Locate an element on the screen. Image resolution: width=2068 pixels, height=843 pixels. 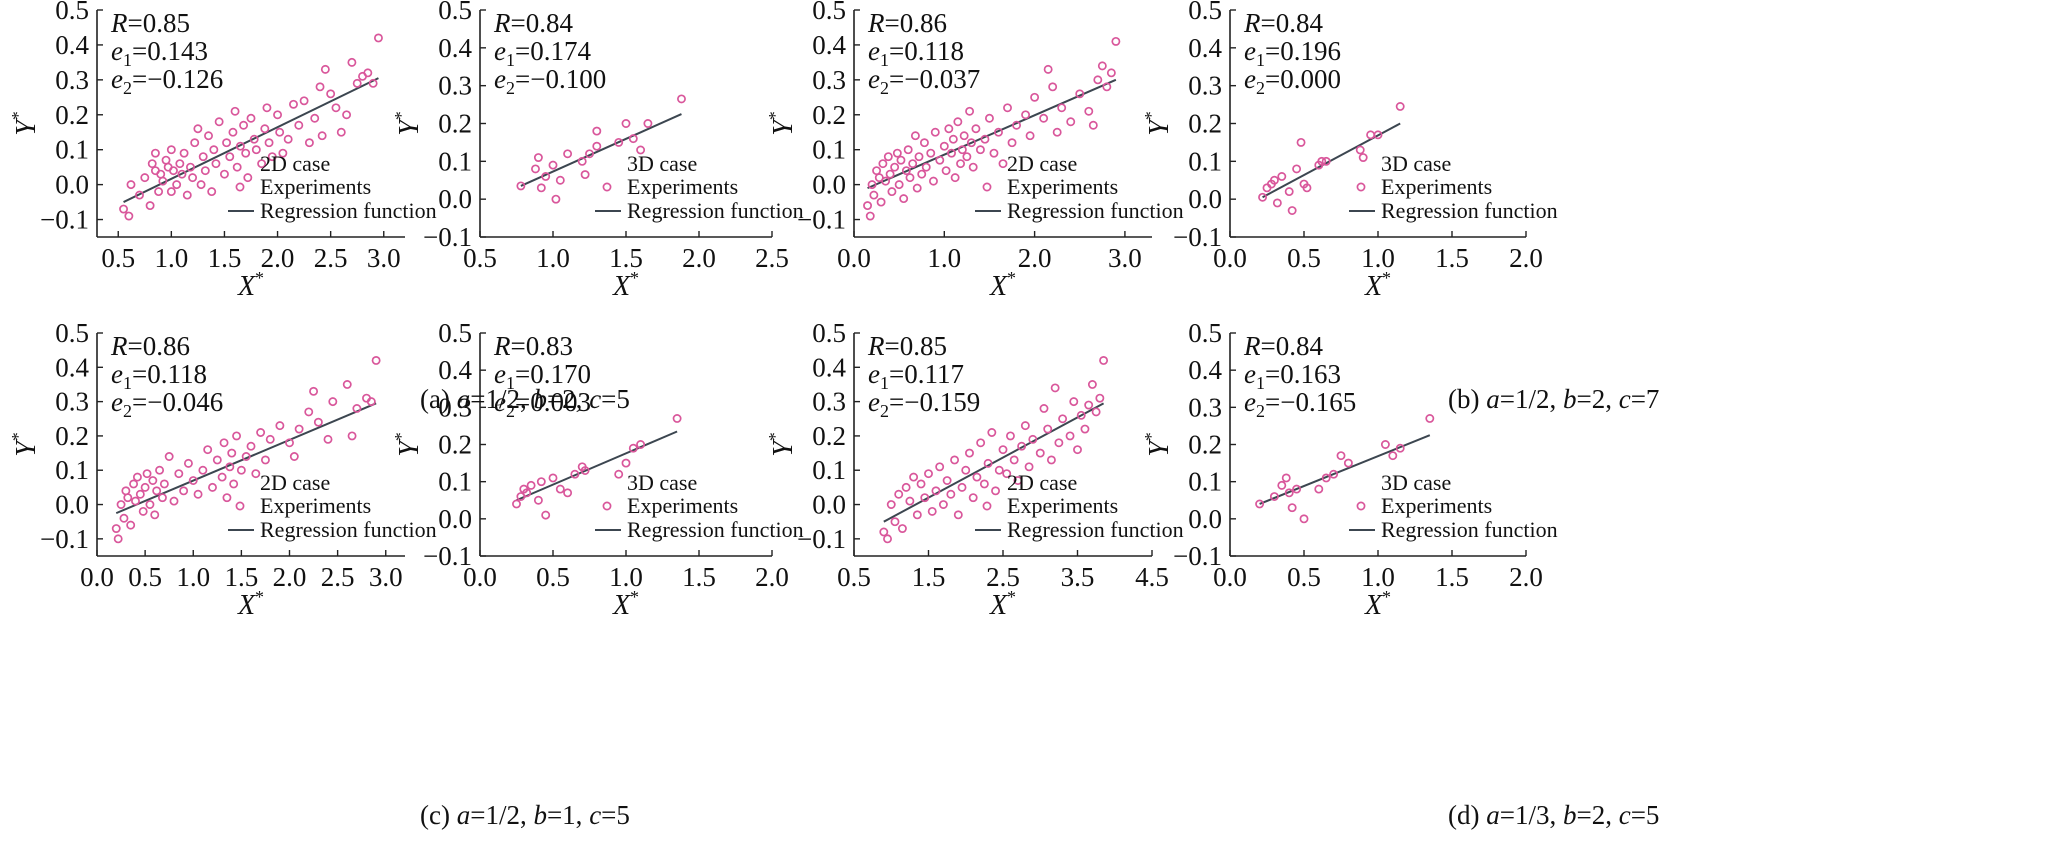
caption-part: a is located at coordinates (463, 815).